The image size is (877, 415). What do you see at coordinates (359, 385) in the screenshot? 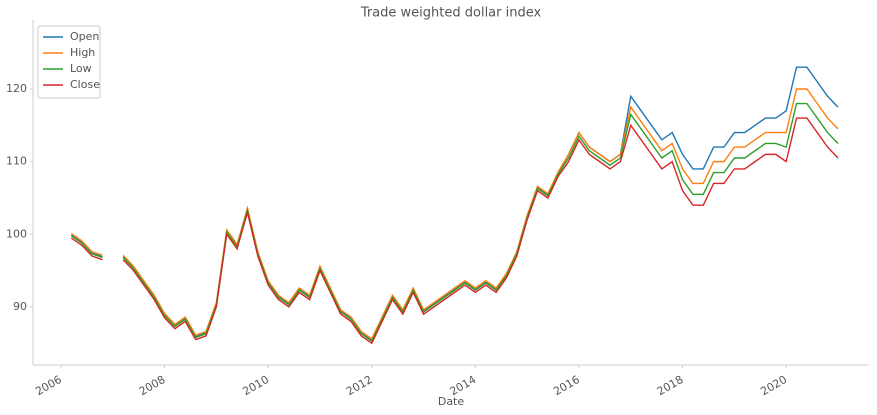
I see `x-tick-label: 2012` at bounding box center [359, 385].